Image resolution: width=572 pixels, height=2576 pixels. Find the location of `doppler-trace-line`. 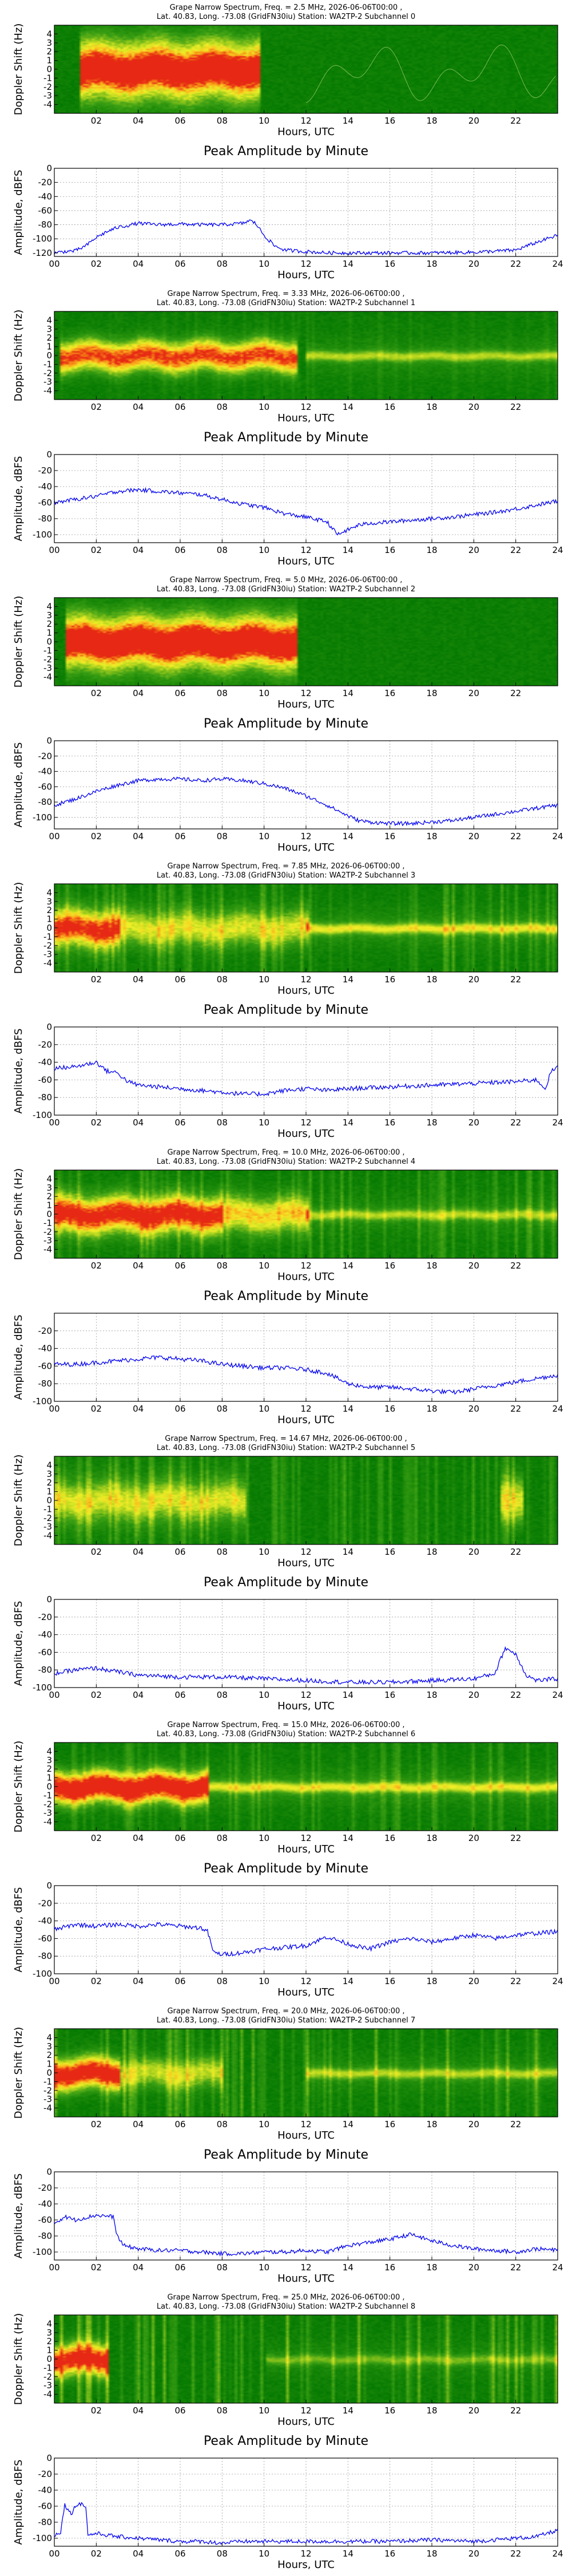

doppler-trace-line is located at coordinates (430, 73).